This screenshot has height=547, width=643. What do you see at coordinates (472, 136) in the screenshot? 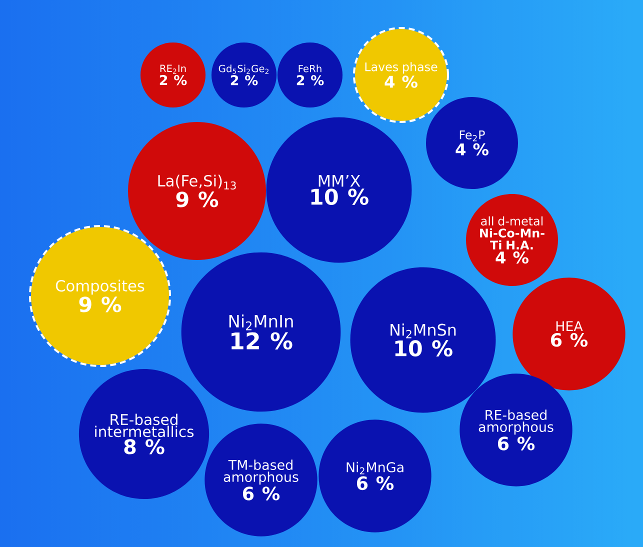
I see `category-label: Fe$_{2}$P` at bounding box center [472, 136].